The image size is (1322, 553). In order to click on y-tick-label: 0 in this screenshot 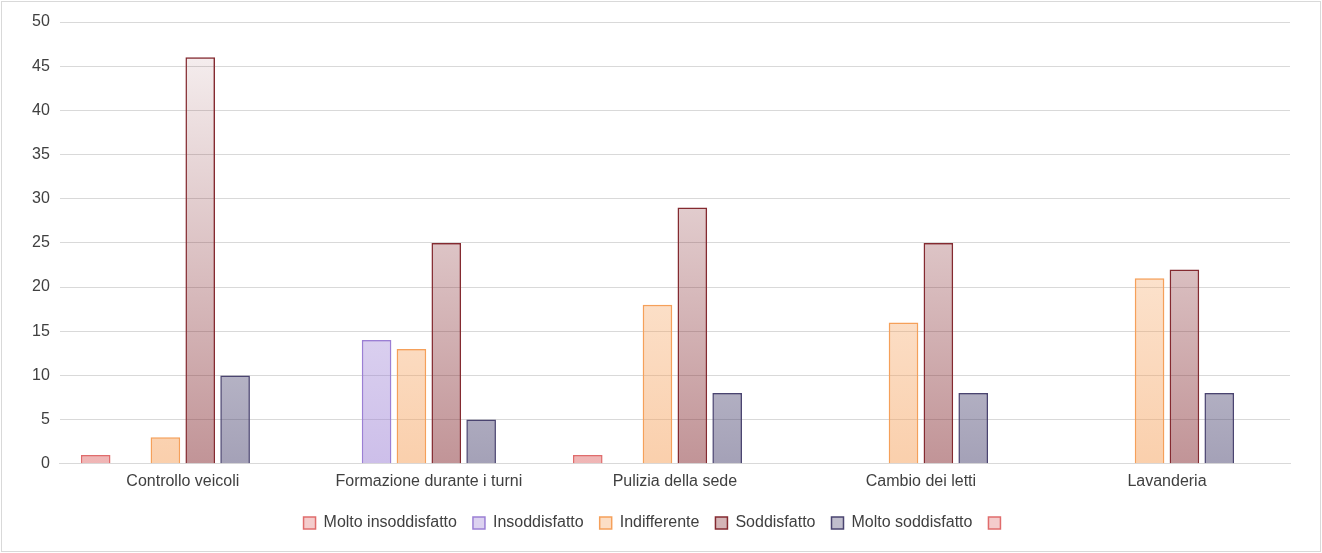, I will do `click(45, 463)`.